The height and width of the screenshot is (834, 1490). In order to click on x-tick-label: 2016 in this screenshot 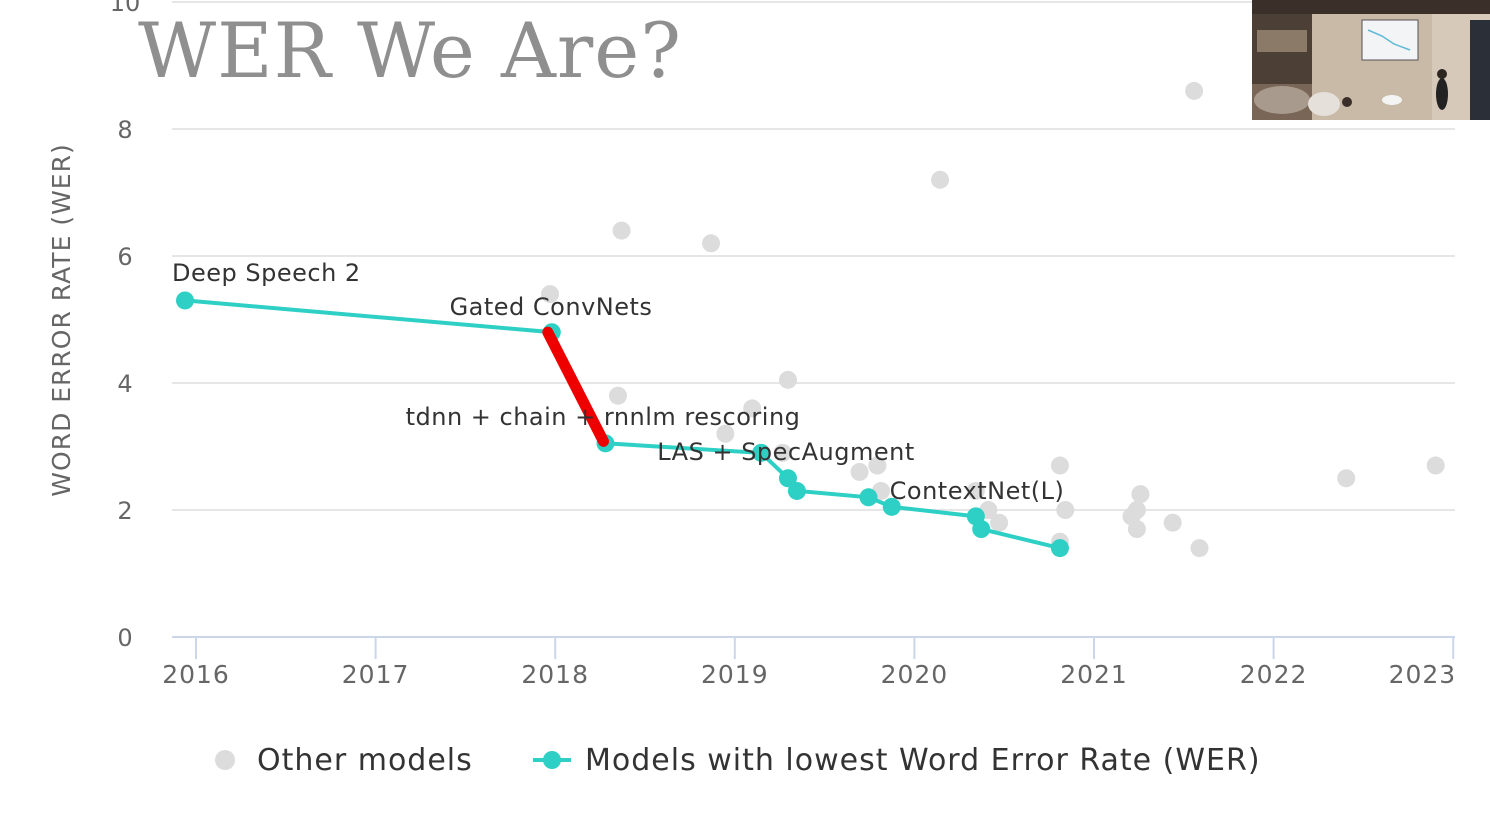, I will do `click(196, 674)`.